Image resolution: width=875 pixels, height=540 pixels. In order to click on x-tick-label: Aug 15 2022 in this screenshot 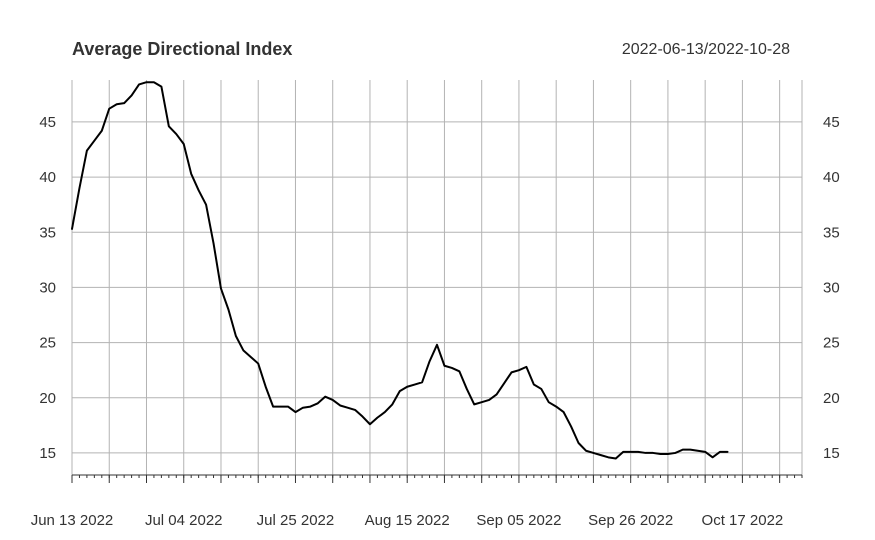, I will do `click(407, 520)`.